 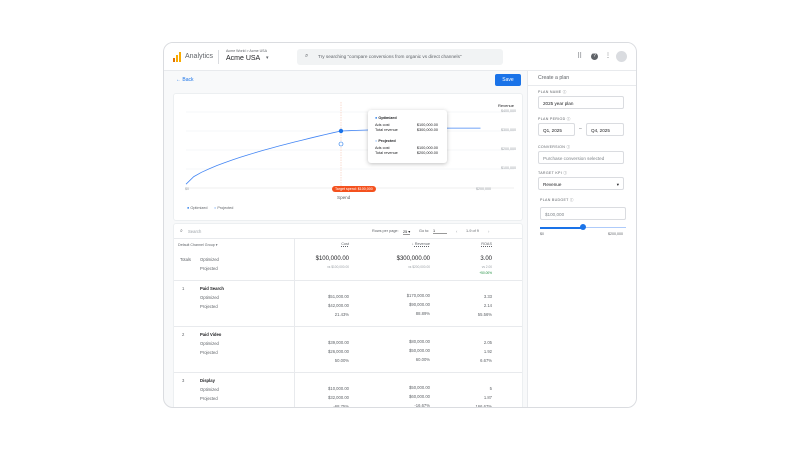 What do you see at coordinates (267, 58) in the screenshot?
I see `chevron-down-icon: ▾` at bounding box center [267, 58].